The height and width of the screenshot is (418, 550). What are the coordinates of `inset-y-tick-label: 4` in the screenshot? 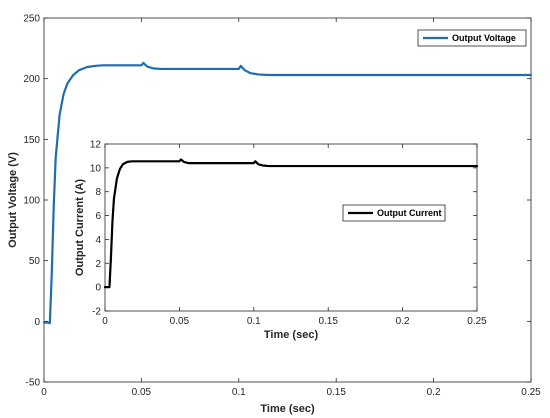 It's located at (98, 240).